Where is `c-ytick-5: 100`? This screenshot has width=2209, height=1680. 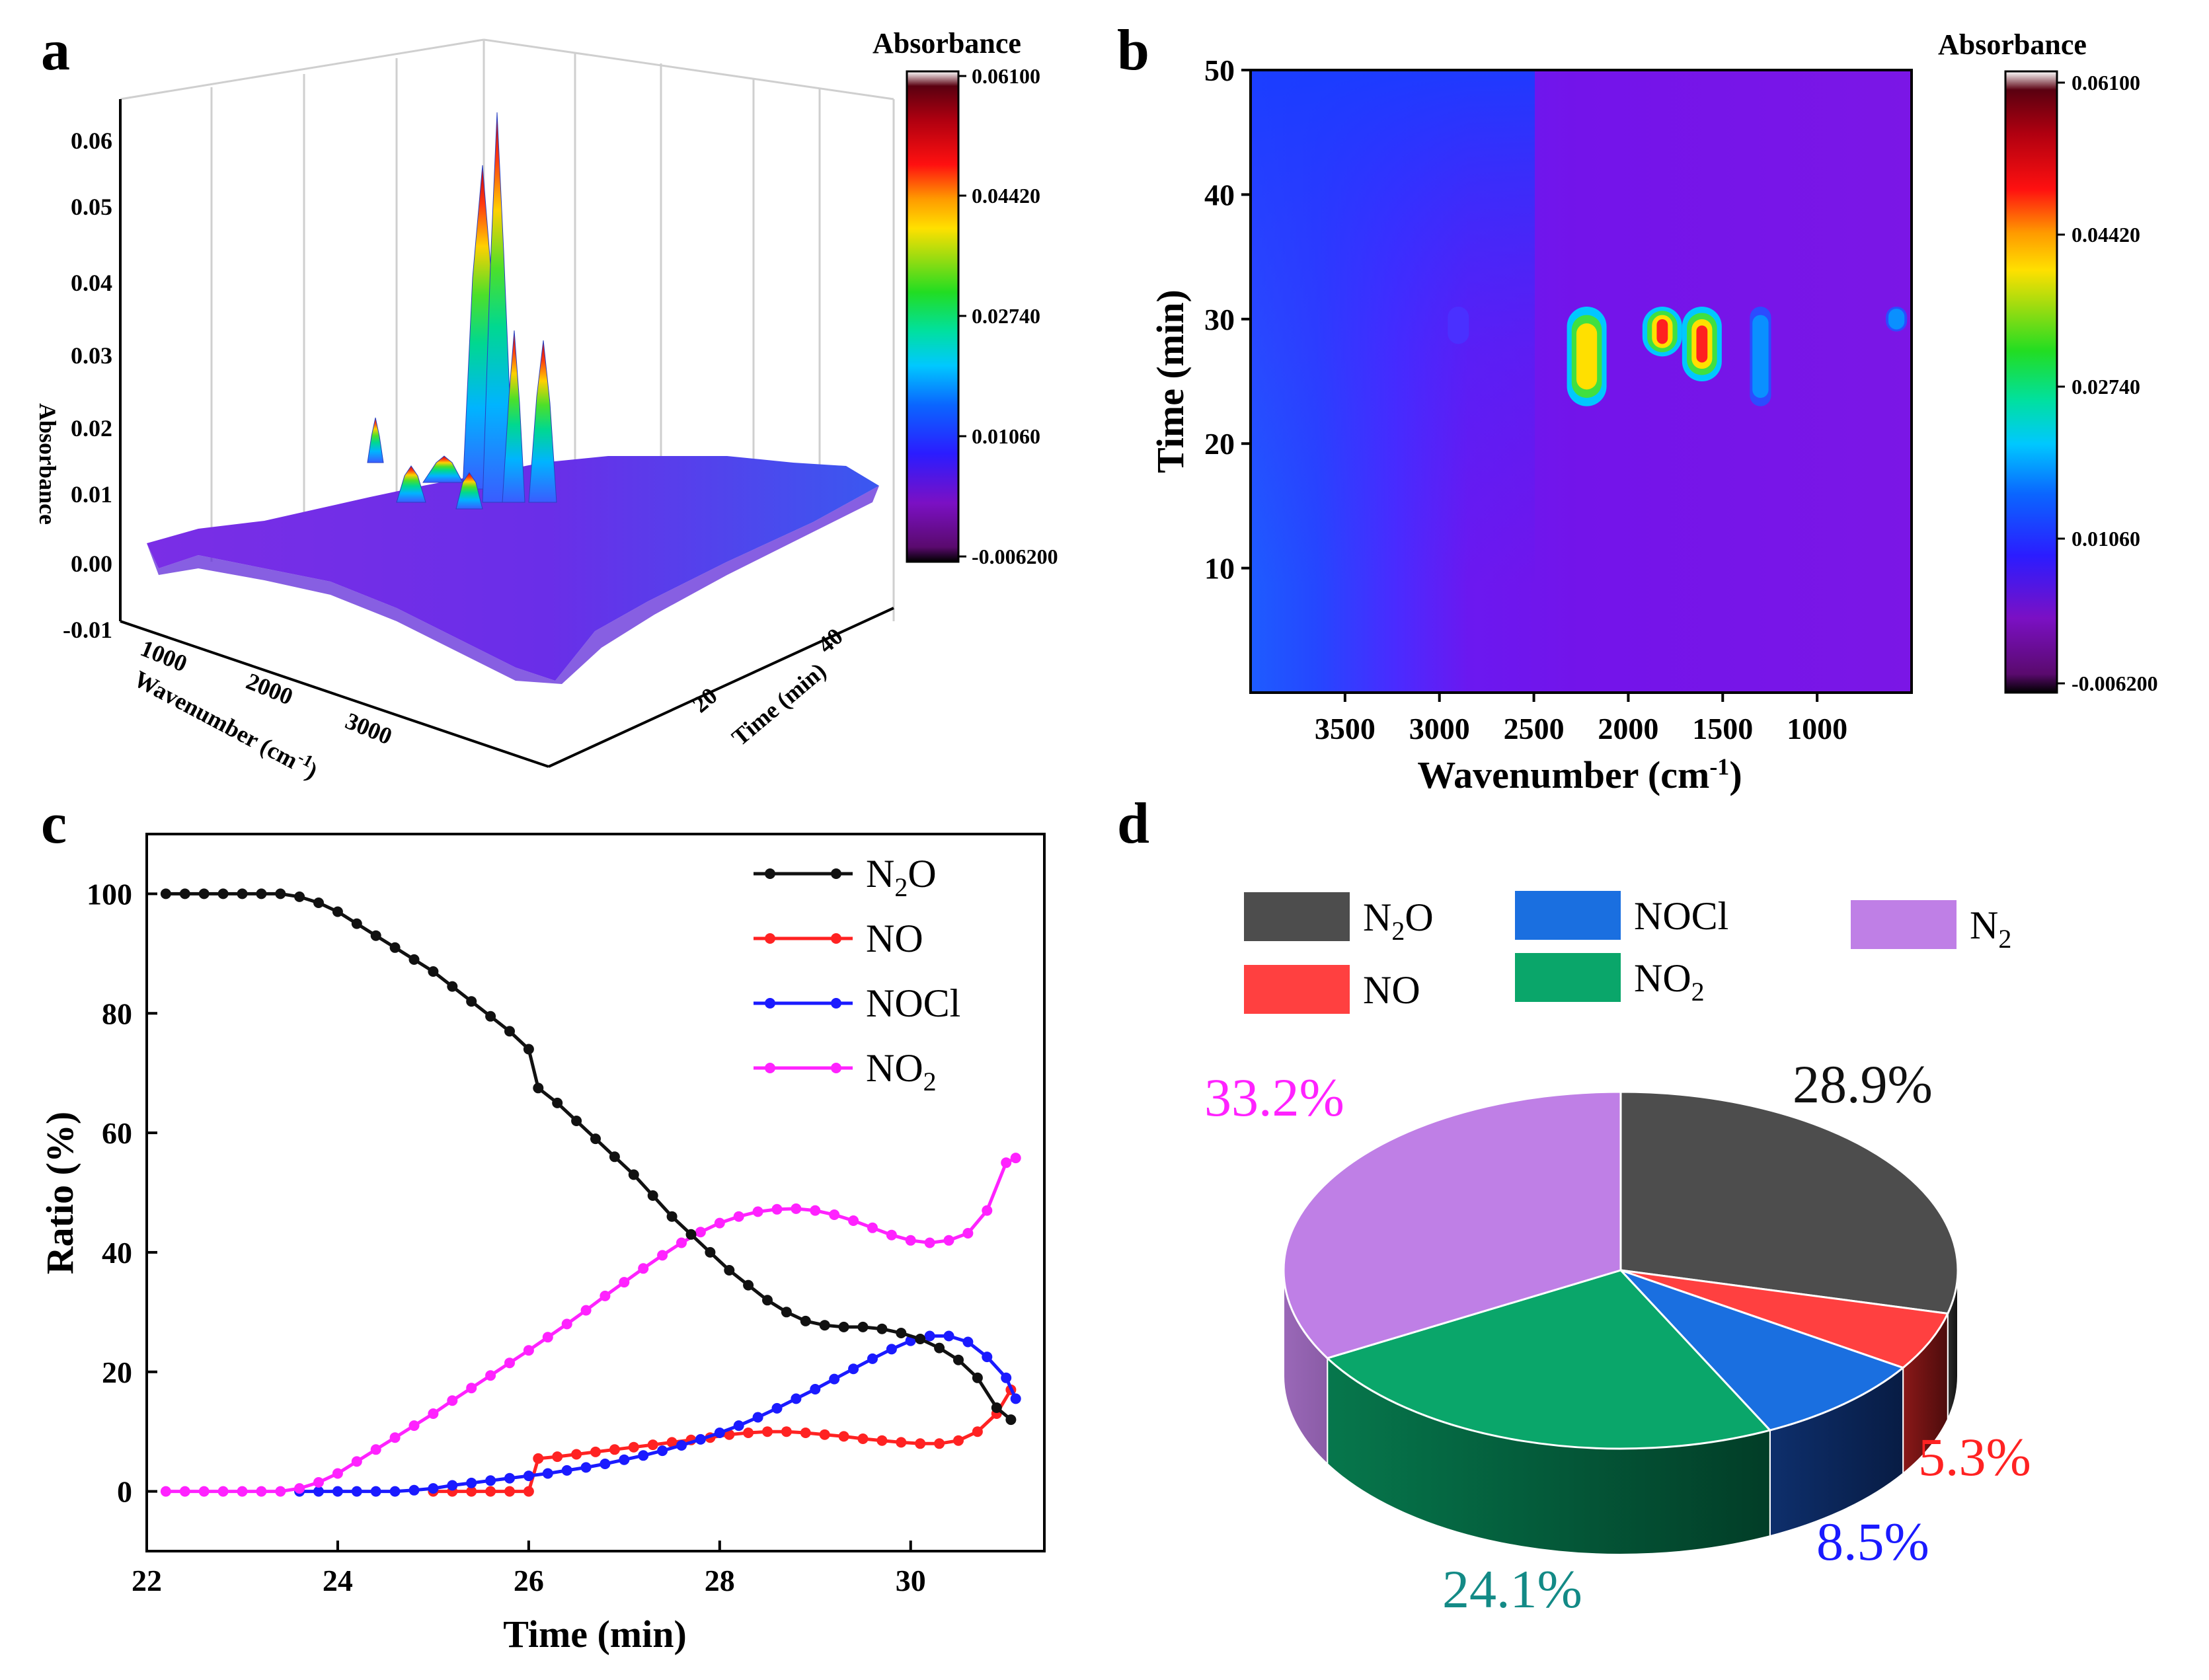 c-ytick-5: 100 is located at coordinates (109, 894).